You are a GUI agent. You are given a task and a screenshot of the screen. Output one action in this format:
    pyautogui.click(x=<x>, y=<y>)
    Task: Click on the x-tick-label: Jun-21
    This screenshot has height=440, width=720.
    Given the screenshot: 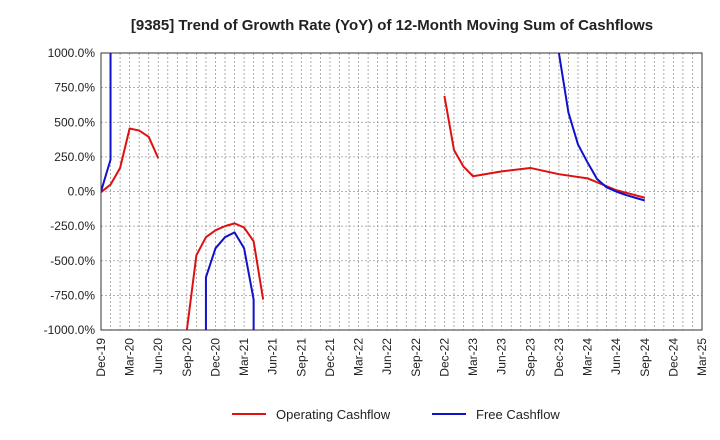 What is the action you would take?
    pyautogui.click(x=273, y=356)
    